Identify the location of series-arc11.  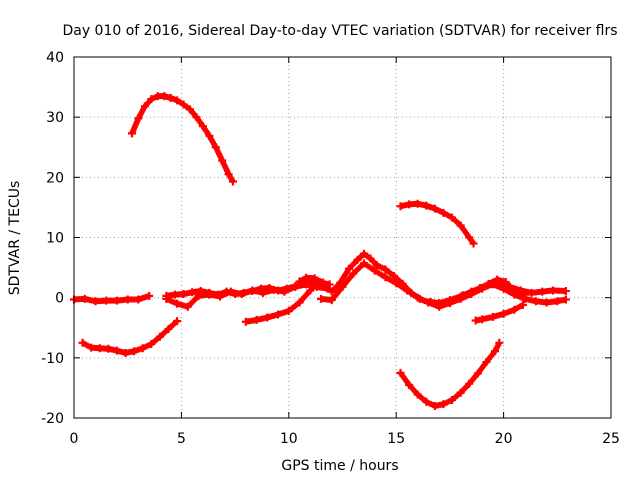
(498, 294).